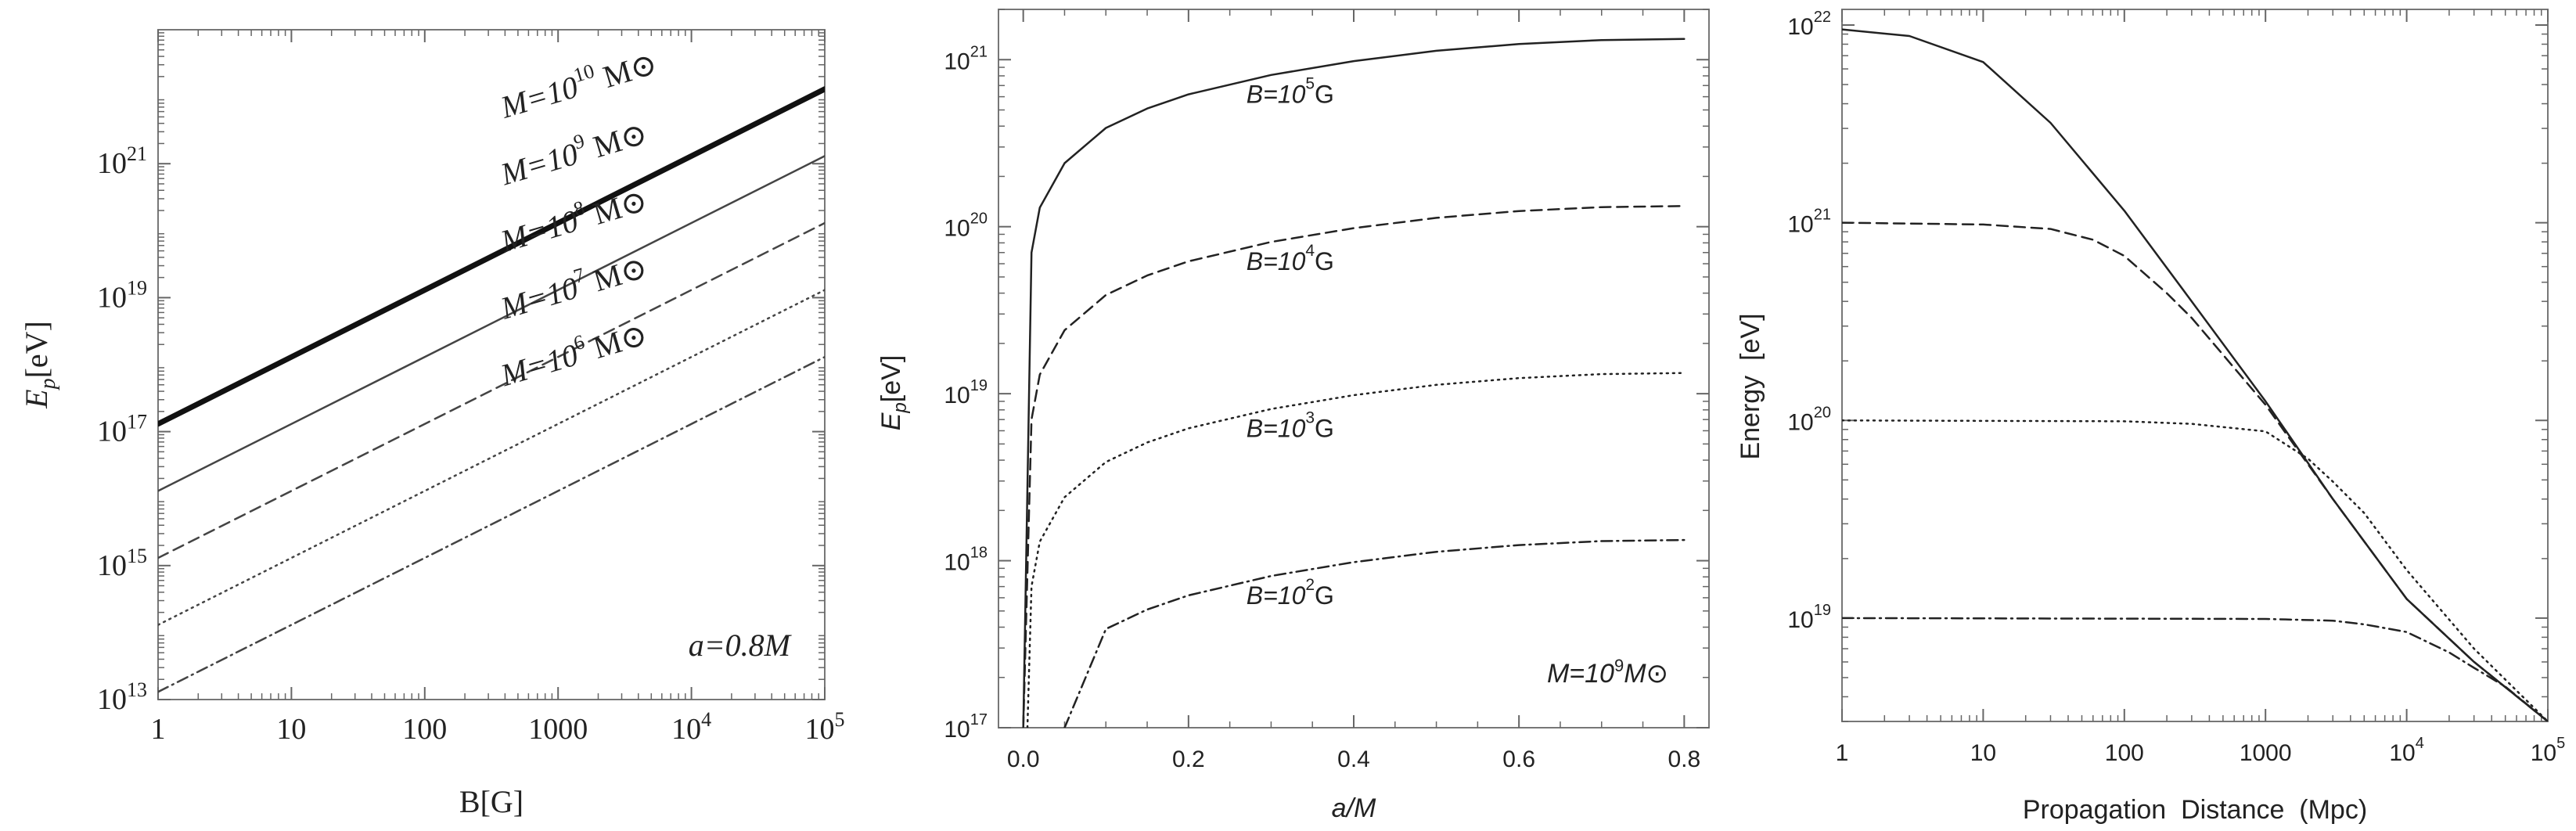  What do you see at coordinates (1291, 426) in the screenshot?
I see `panel-2-series-label: B=103G` at bounding box center [1291, 426].